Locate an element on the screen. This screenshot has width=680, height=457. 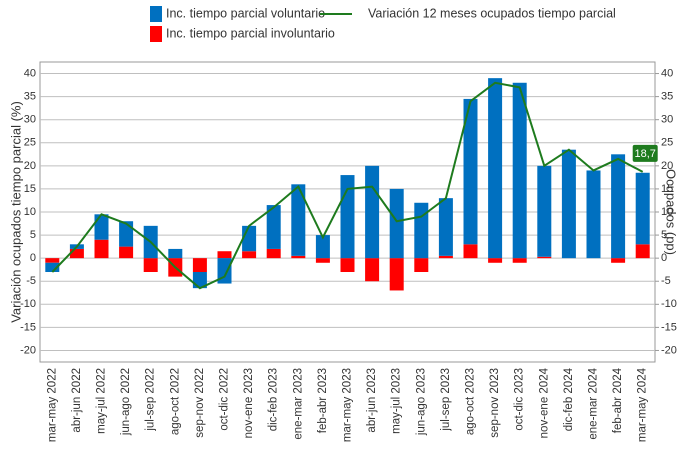
y2-tick-label: 20 is located at coordinates (667, 166).